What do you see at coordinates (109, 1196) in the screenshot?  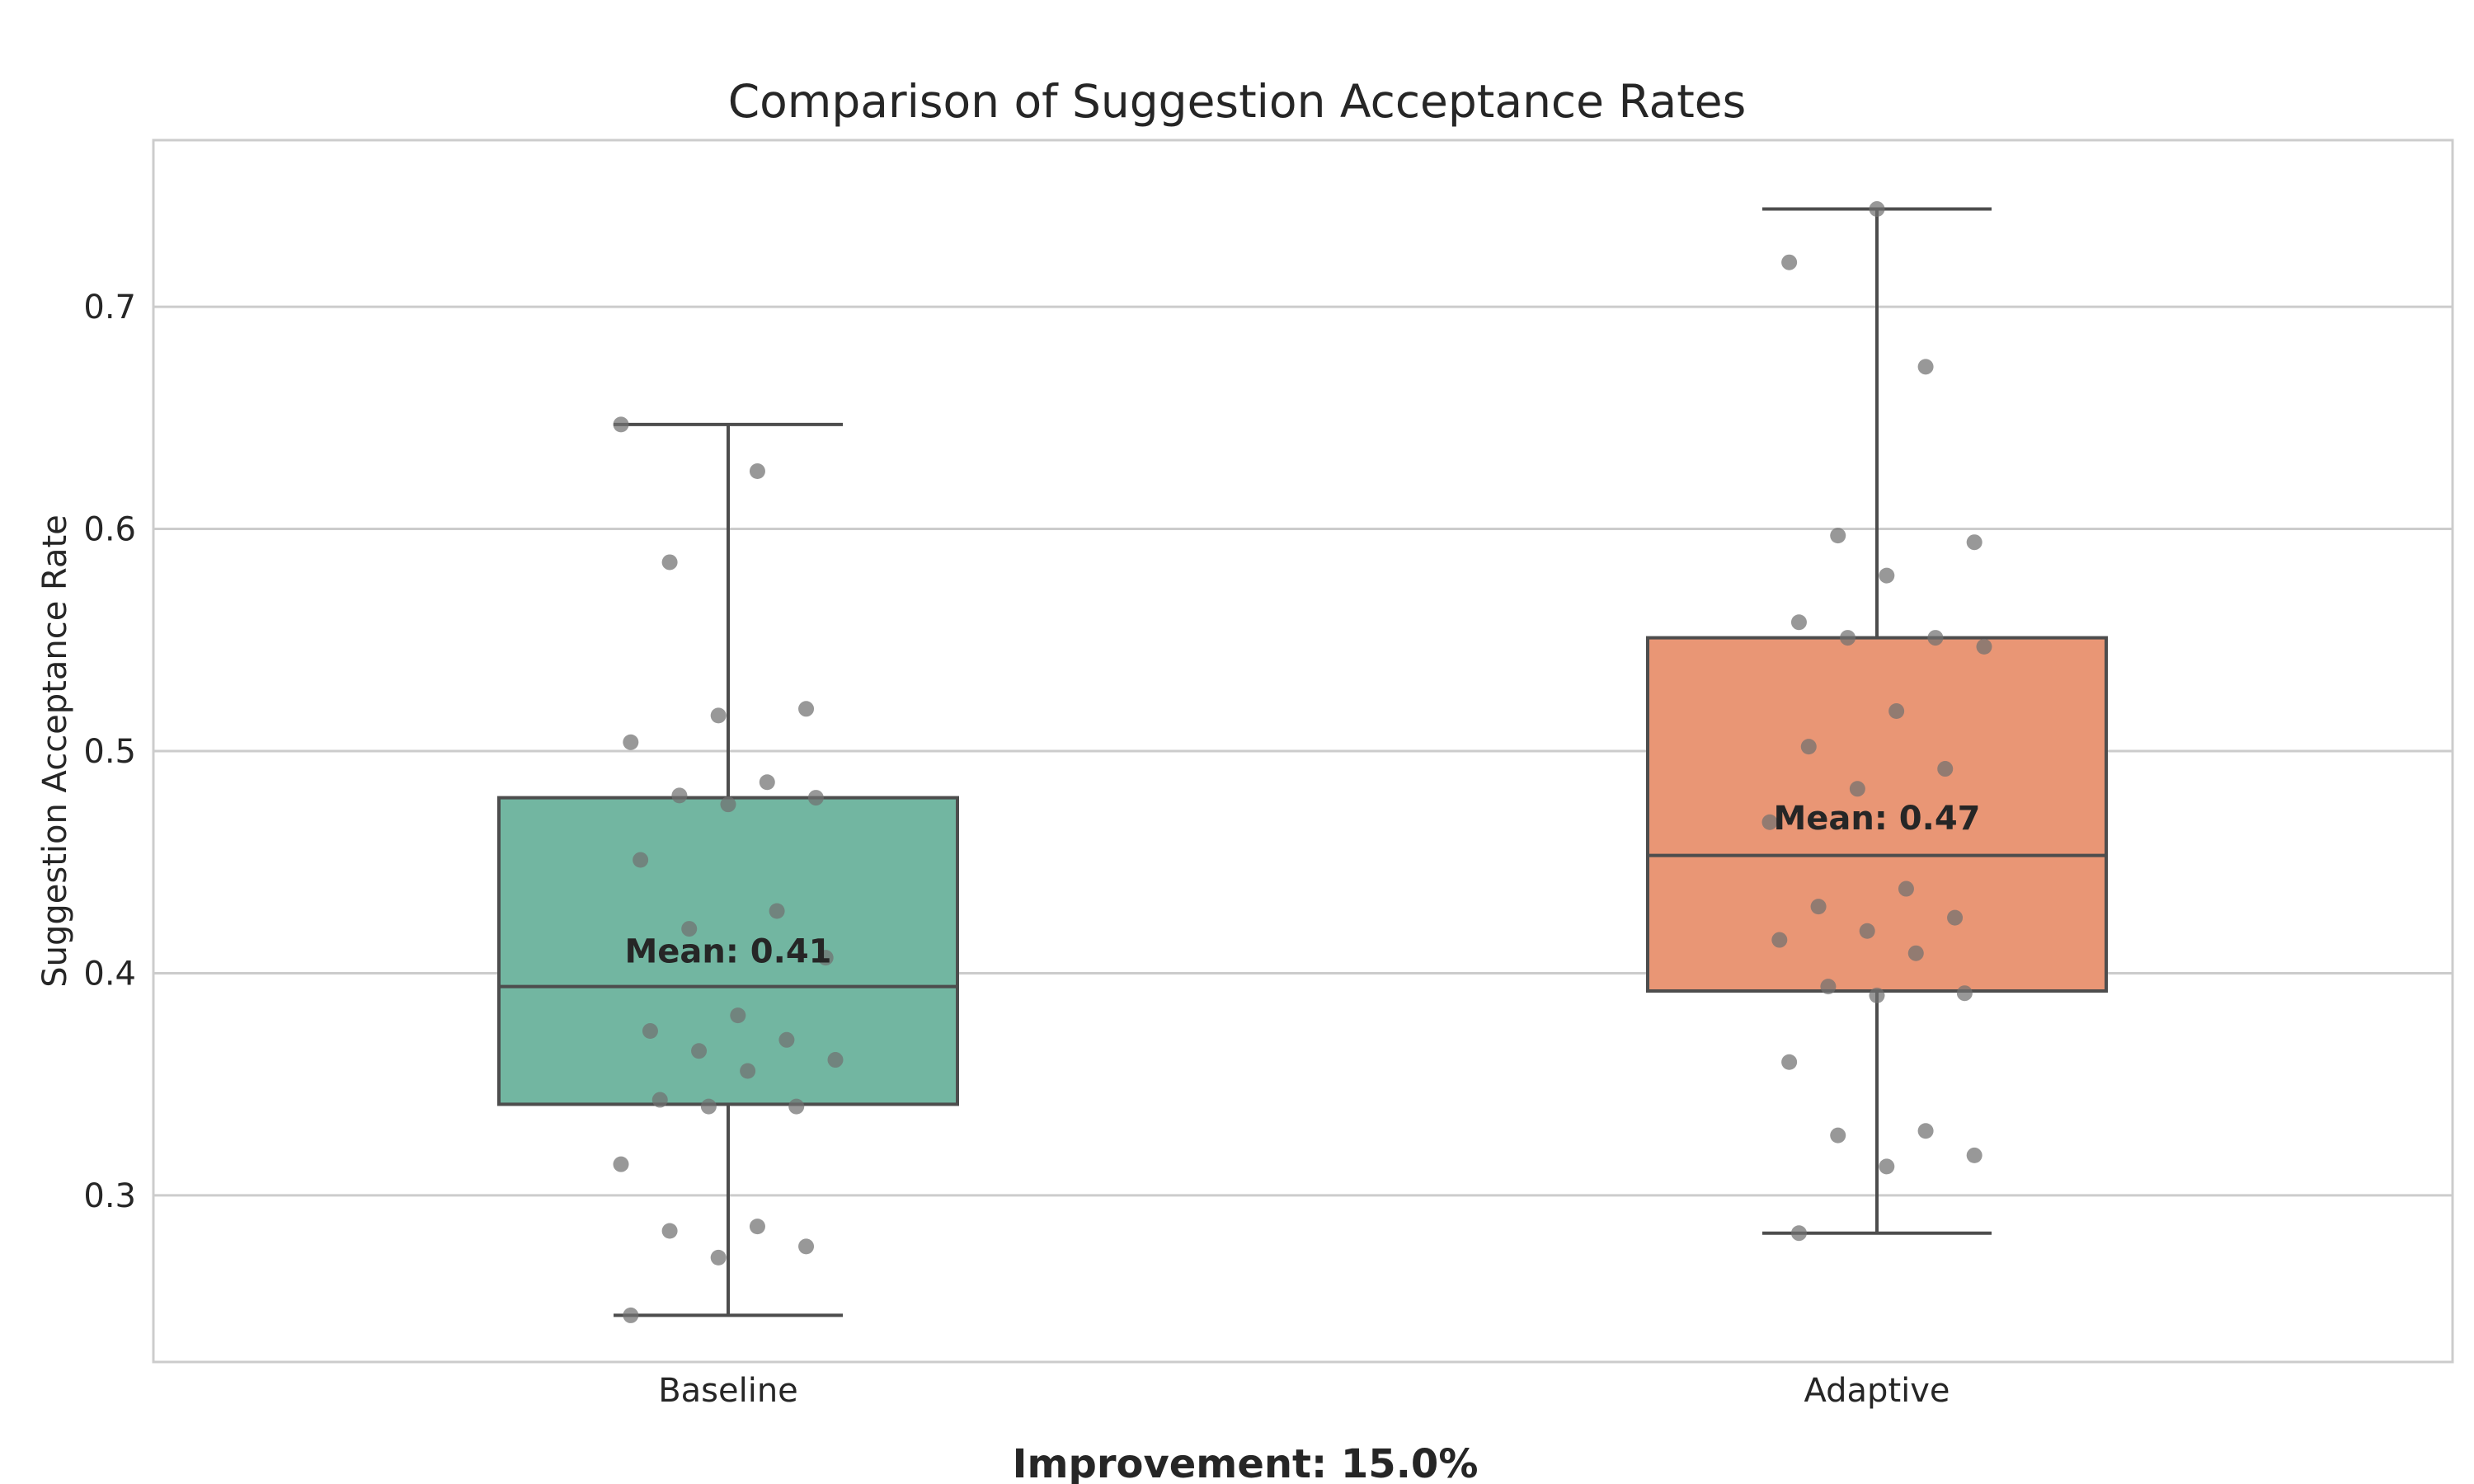 I see `y-tick-label: 0.3` at bounding box center [109, 1196].